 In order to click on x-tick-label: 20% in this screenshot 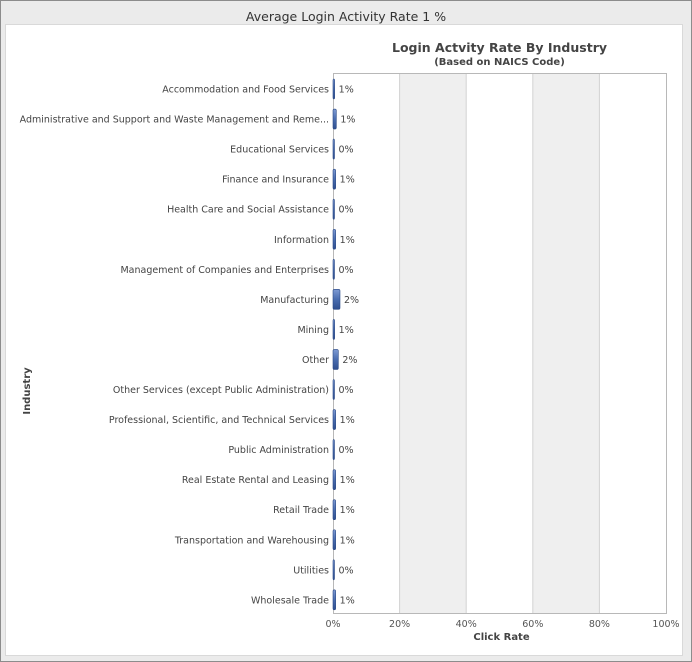, I will do `click(399, 624)`.